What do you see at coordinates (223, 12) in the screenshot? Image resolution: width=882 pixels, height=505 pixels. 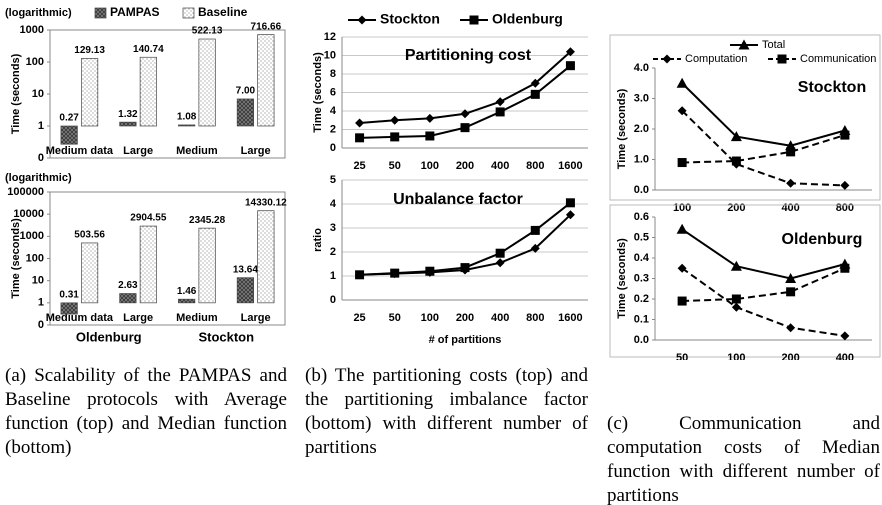 I see `legend-label: Baseline` at bounding box center [223, 12].